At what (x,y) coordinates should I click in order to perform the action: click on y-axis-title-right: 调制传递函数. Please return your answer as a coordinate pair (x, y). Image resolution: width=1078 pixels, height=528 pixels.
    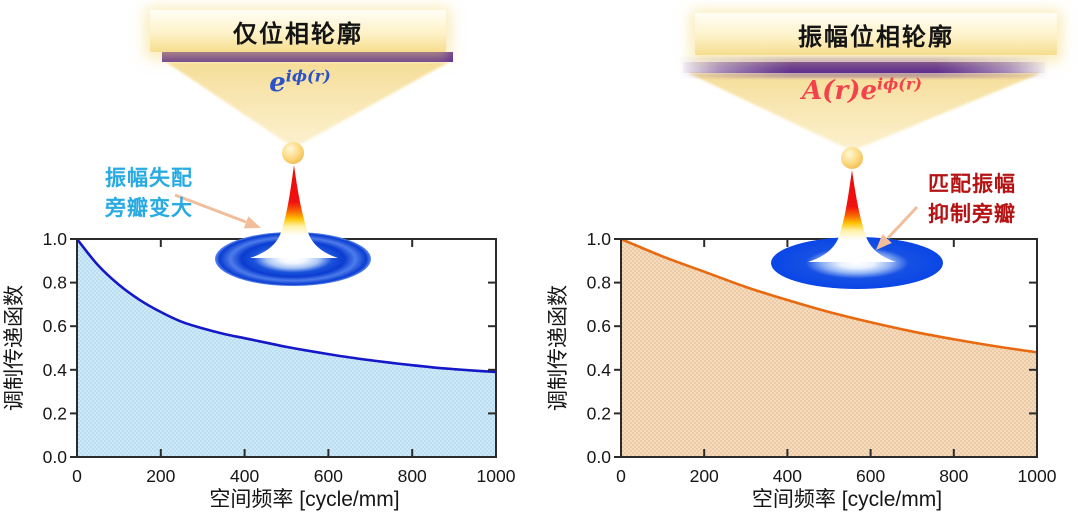
    Looking at the image, I should click on (558, 348).